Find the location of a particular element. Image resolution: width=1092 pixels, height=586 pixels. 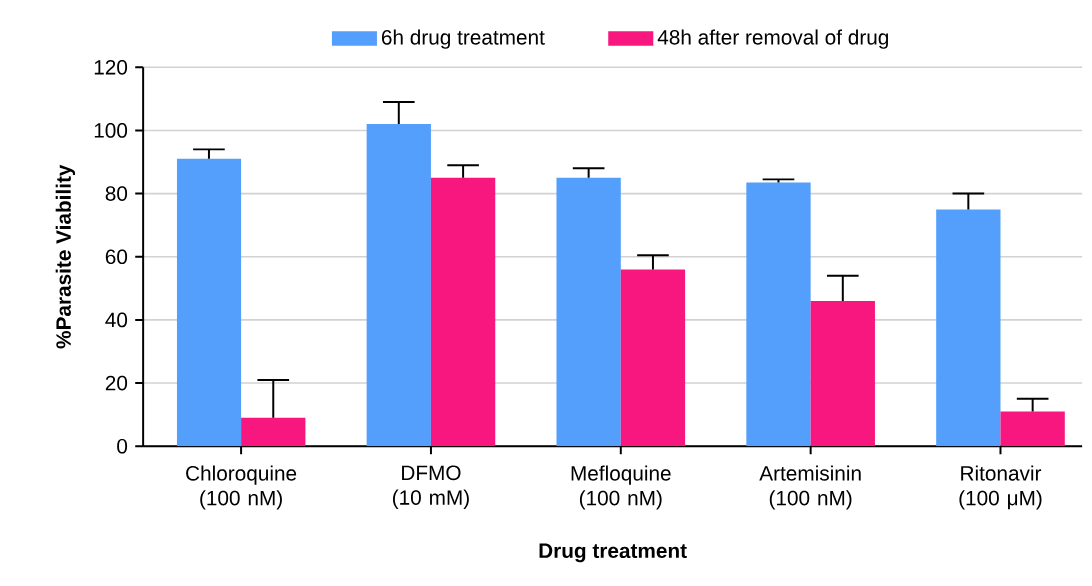

x-tick-label: Mefloquine (100 nM) is located at coordinates (621, 487).